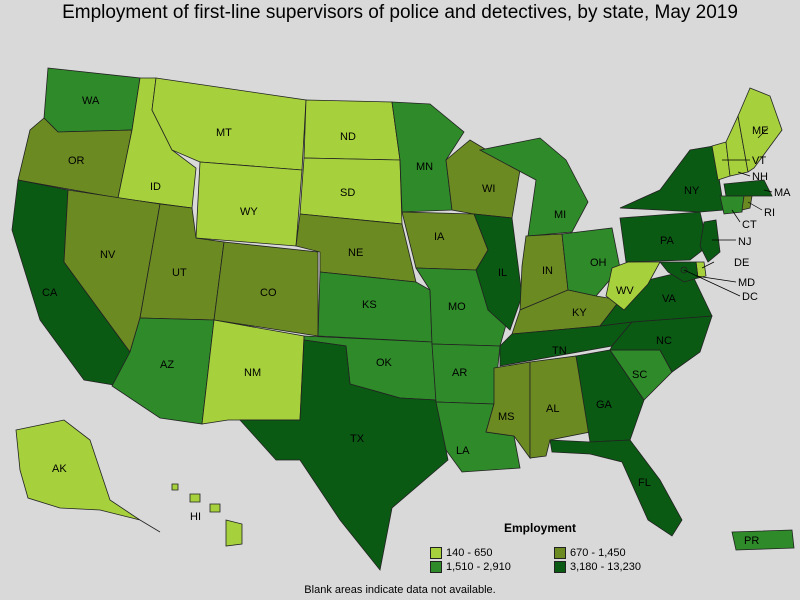 Image resolution: width=800 pixels, height=600 pixels. What do you see at coordinates (746, 283) in the screenshot?
I see `label-md: MD` at bounding box center [746, 283].